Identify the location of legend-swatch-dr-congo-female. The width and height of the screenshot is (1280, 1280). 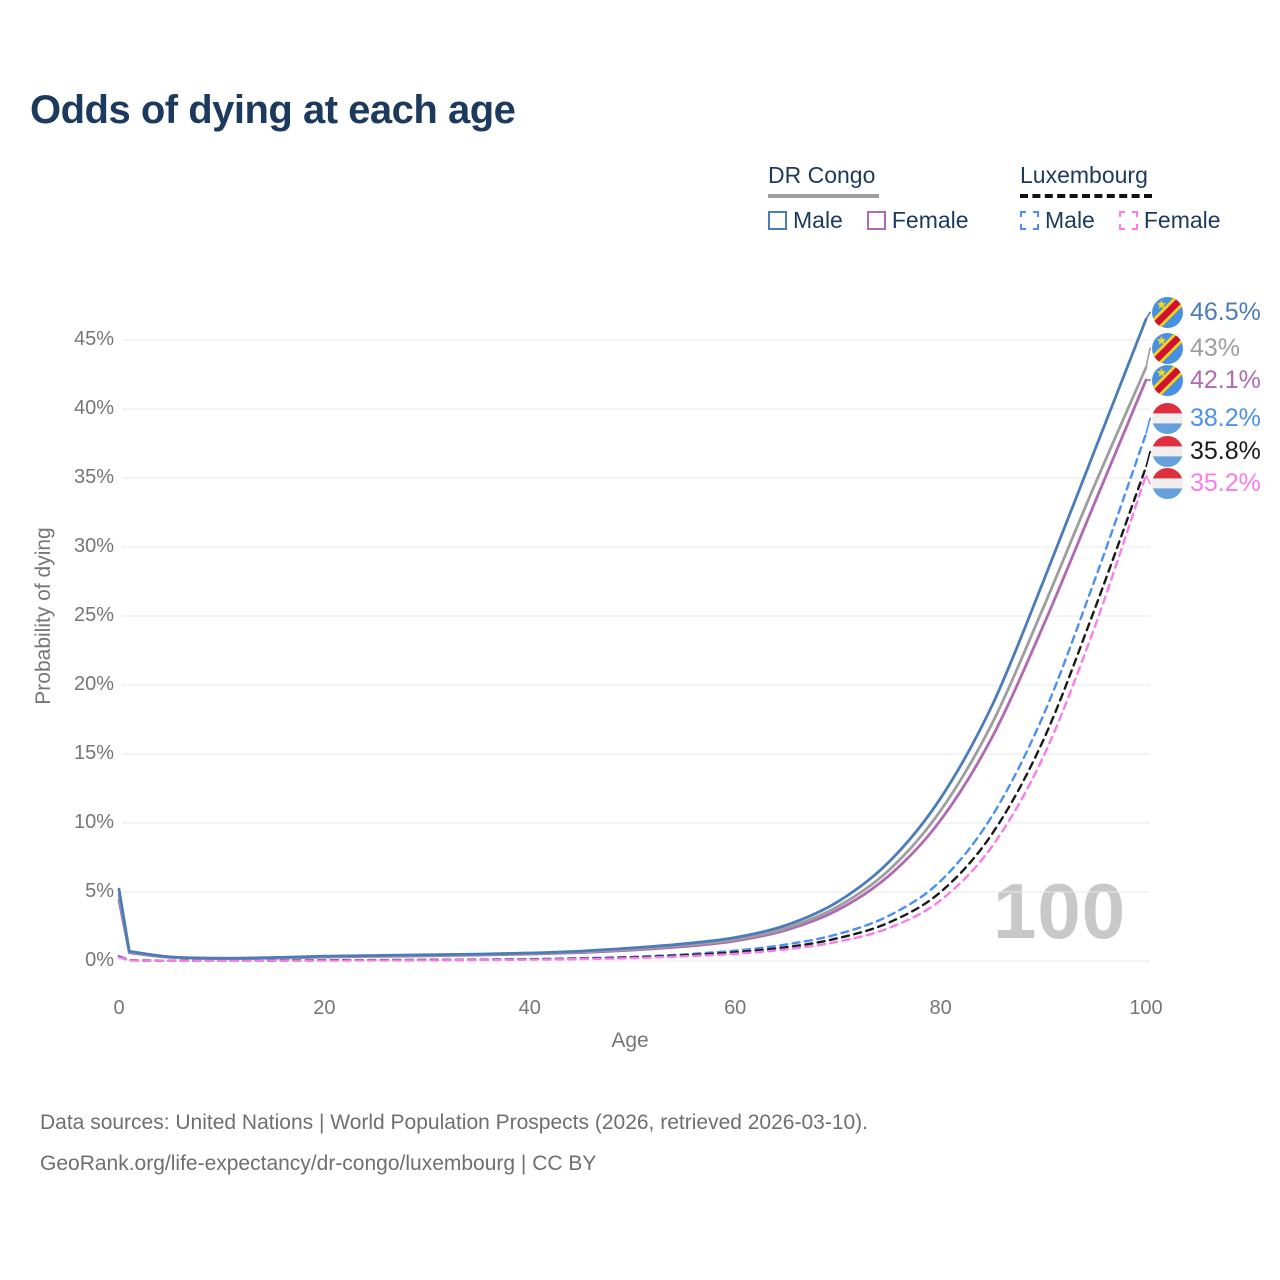
(876, 220).